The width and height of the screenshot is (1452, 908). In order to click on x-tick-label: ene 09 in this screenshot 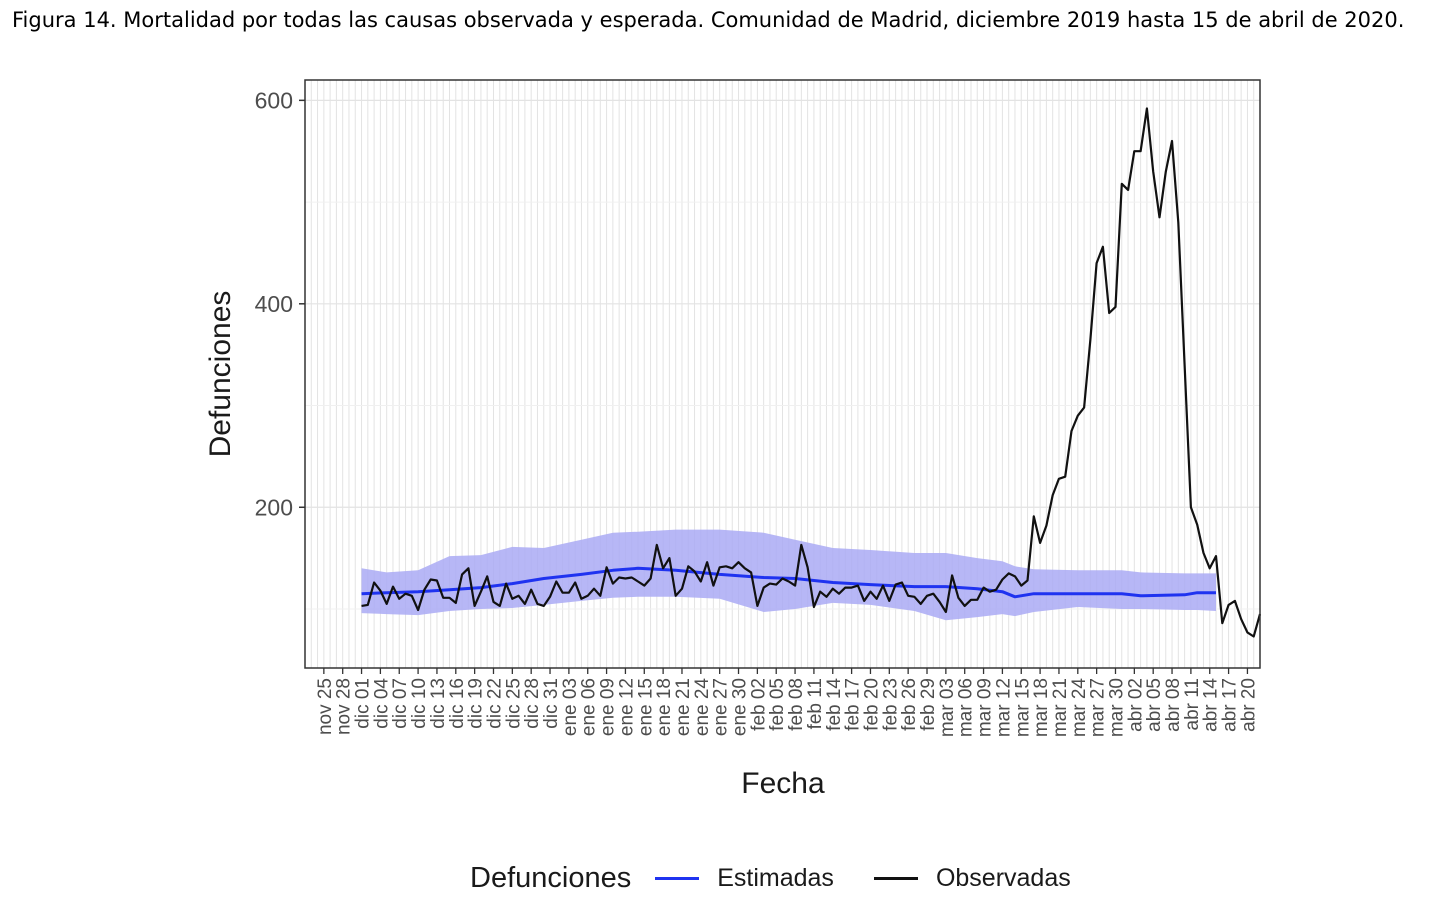, I will do `click(608, 707)`.